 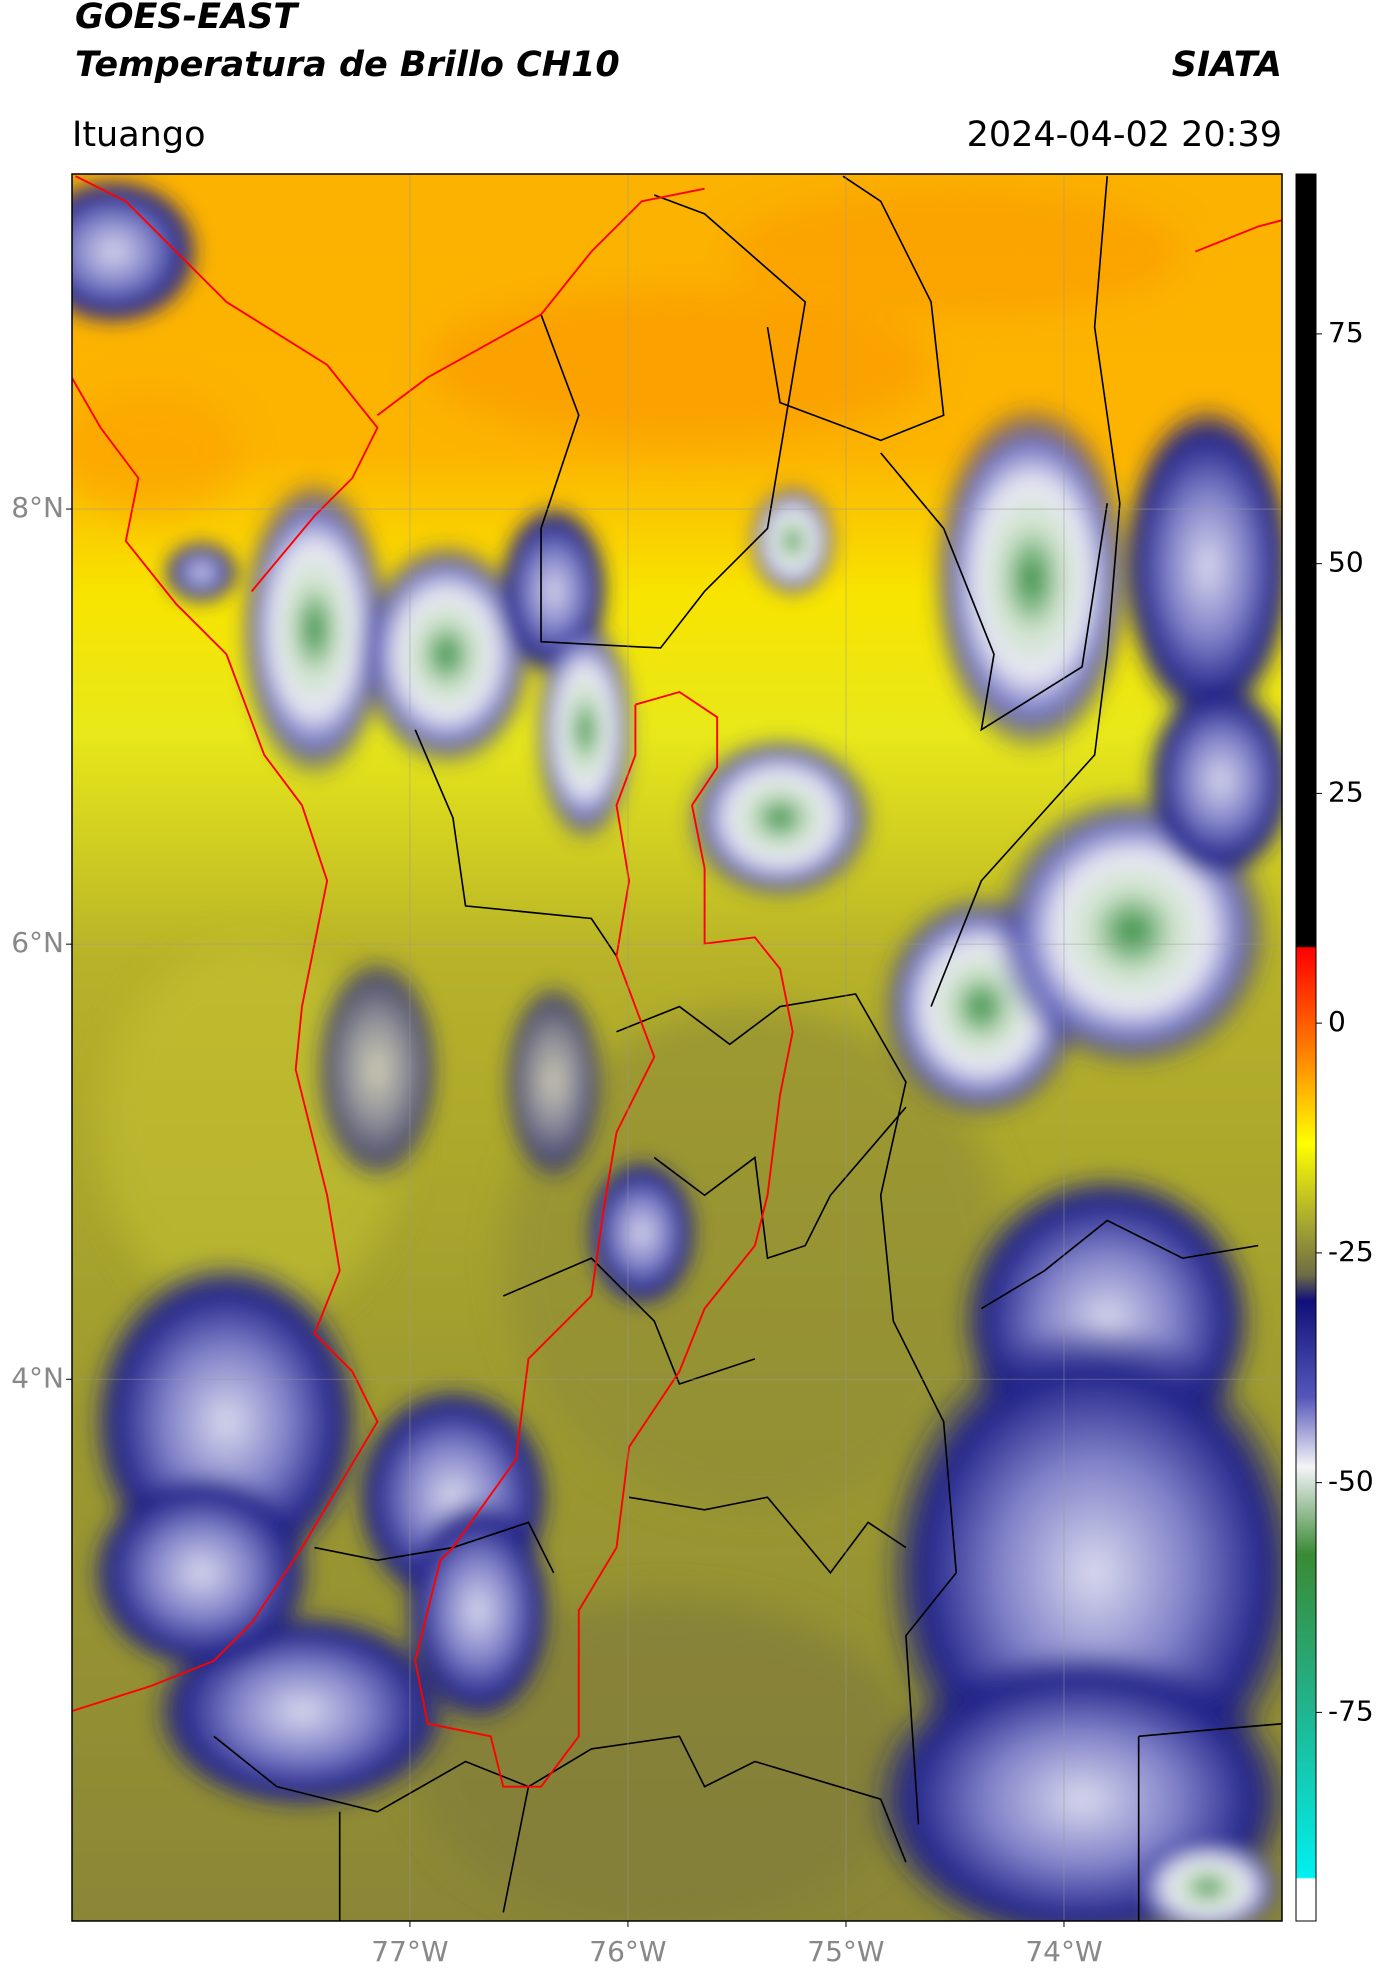 What do you see at coordinates (1227, 65) in the screenshot?
I see `source: SIATA` at bounding box center [1227, 65].